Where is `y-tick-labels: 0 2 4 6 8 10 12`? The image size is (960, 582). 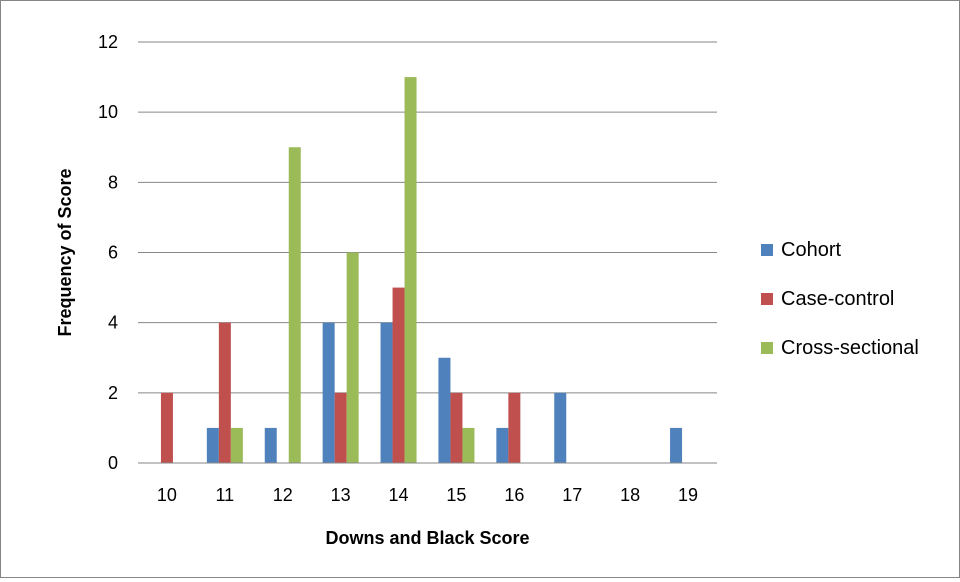
y-tick-labels: 0 2 4 6 8 10 12 is located at coordinates (108, 252).